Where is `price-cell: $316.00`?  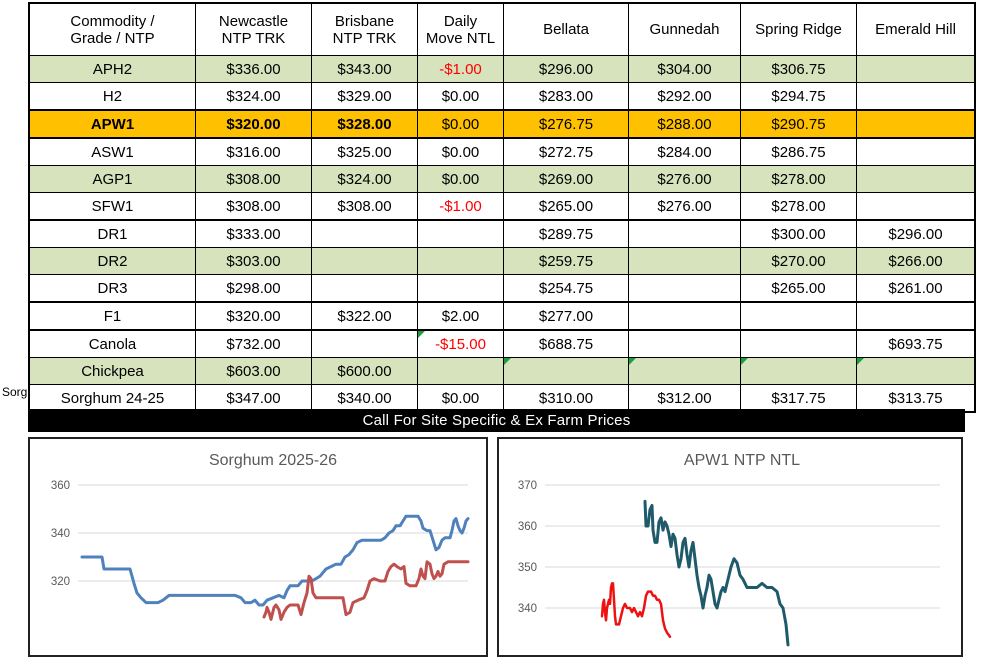 price-cell: $316.00 is located at coordinates (253, 151).